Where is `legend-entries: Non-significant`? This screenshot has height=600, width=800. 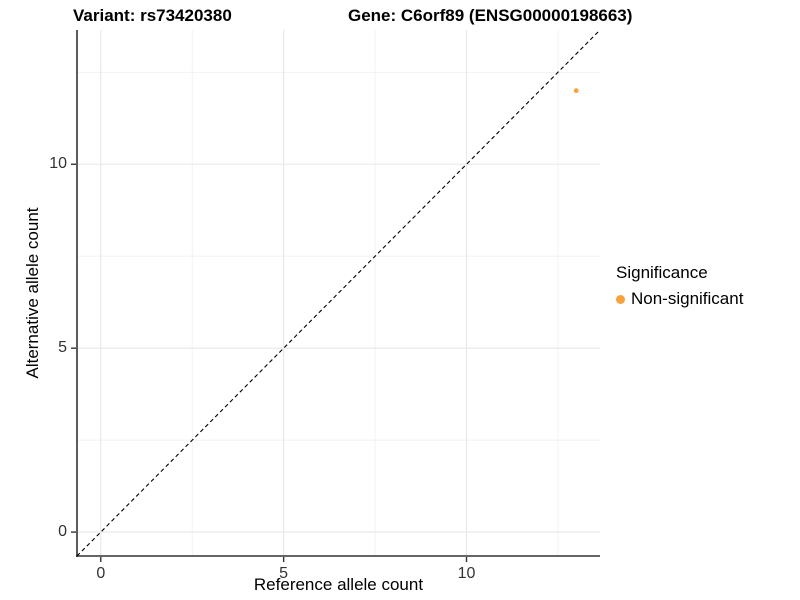
legend-entries: Non-significant is located at coordinates (679, 299).